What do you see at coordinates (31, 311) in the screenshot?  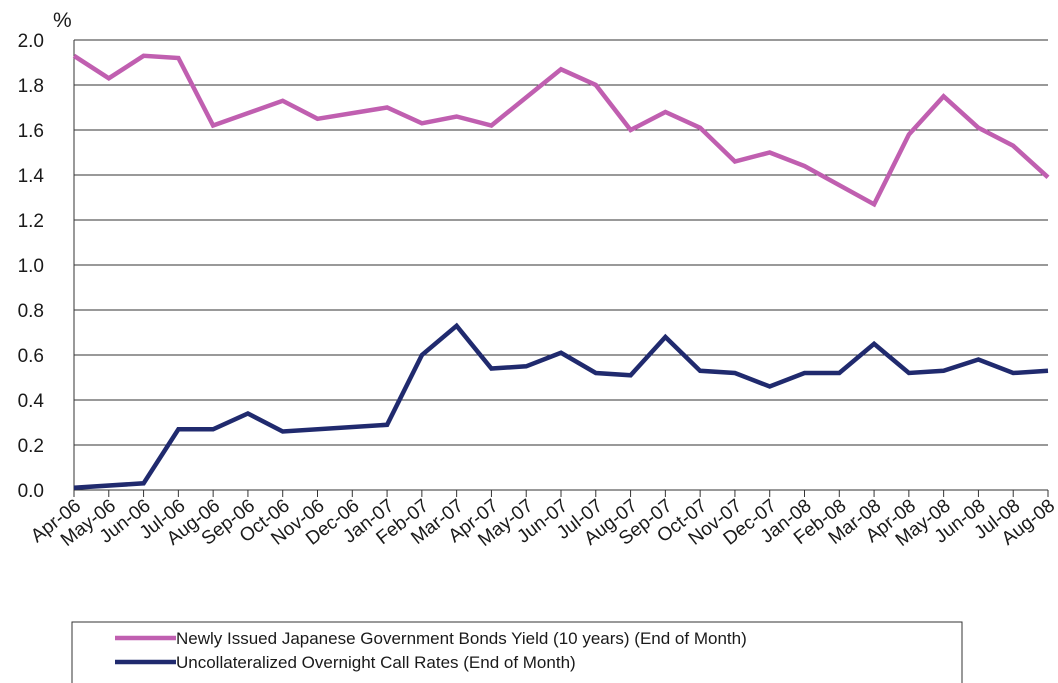 I see `y-tick-label: 0.8` at bounding box center [31, 311].